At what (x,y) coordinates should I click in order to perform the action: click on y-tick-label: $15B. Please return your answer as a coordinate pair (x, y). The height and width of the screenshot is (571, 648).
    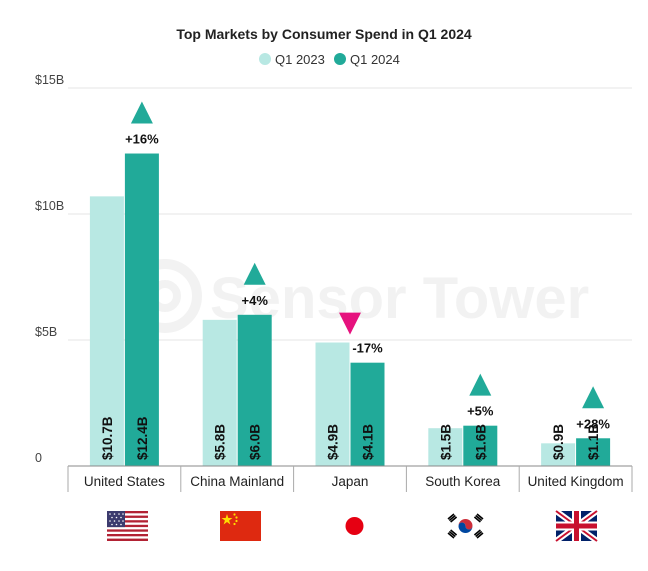
    Looking at the image, I should click on (49, 80).